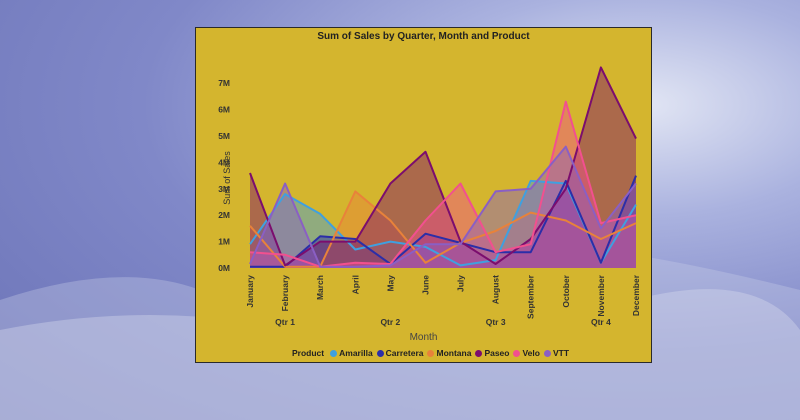 The width and height of the screenshot is (800, 420). I want to click on legend-label: Amarilla, so click(356, 353).